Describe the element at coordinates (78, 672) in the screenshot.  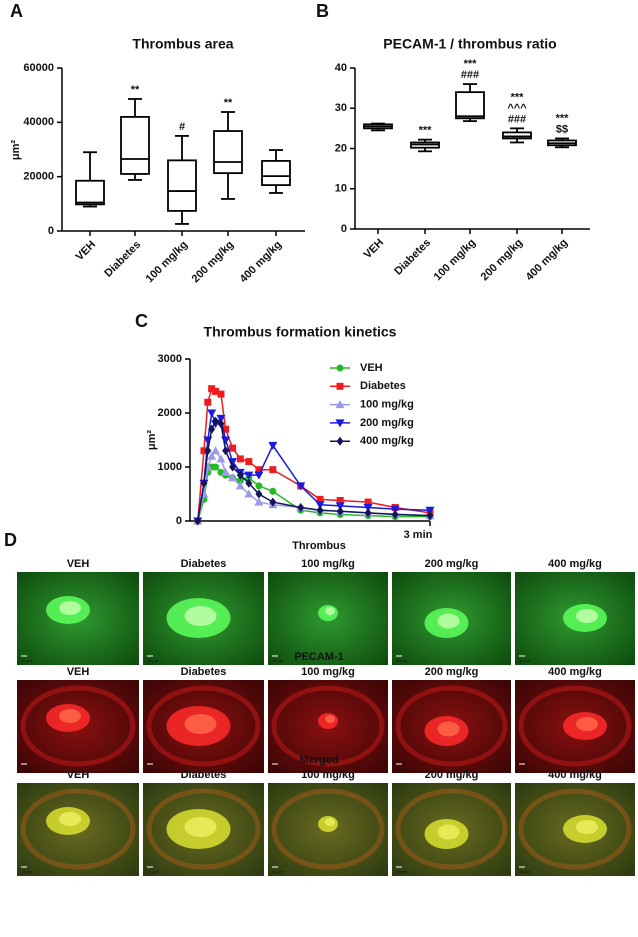
I see `image-label: VEH` at that location.